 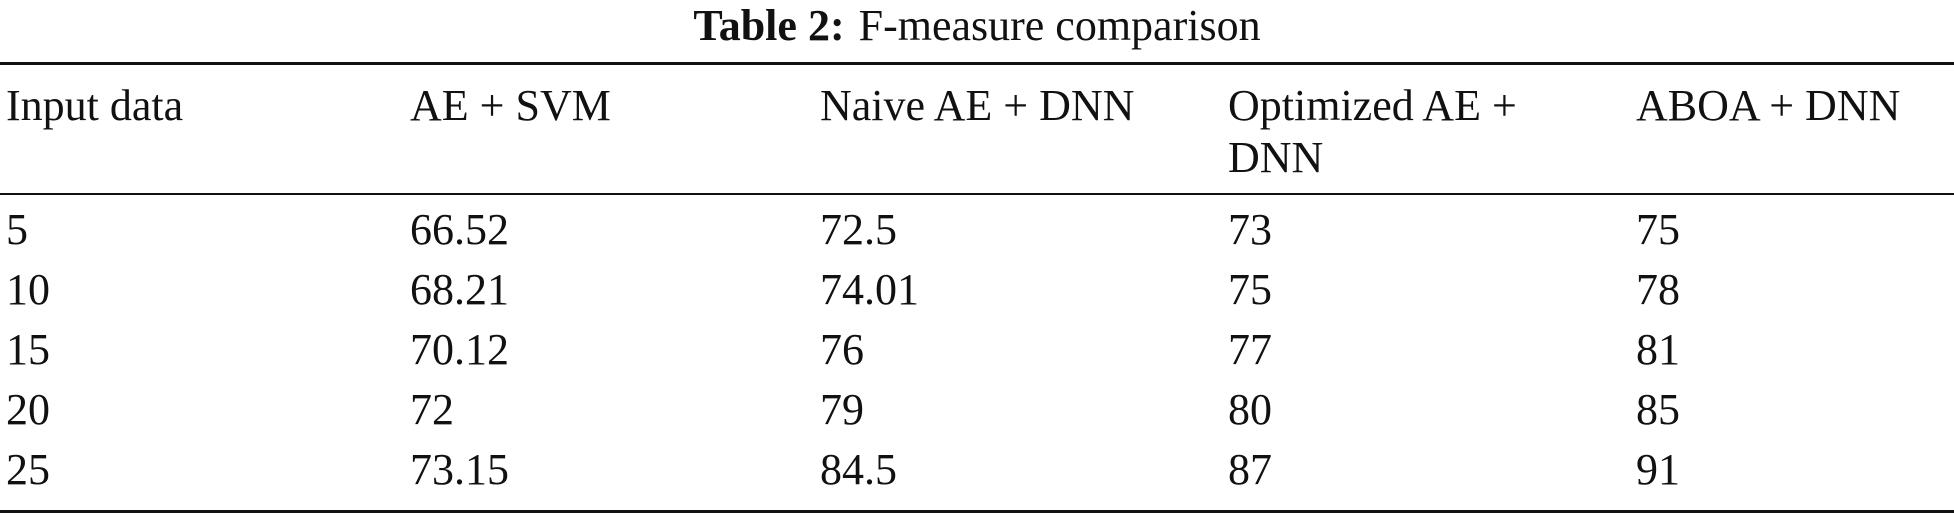 What do you see at coordinates (977, 511) in the screenshot?
I see `table-bottom-rule` at bounding box center [977, 511].